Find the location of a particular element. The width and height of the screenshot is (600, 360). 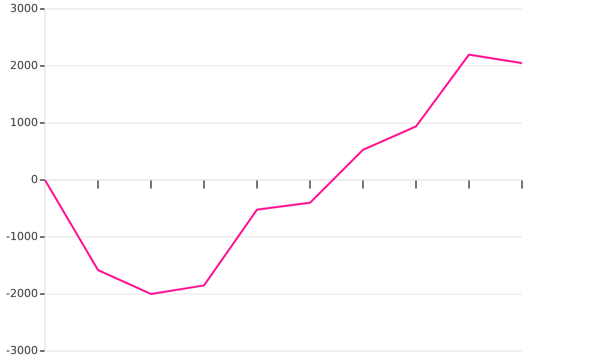

y-tick-label: -1000 is located at coordinates (22, 236).